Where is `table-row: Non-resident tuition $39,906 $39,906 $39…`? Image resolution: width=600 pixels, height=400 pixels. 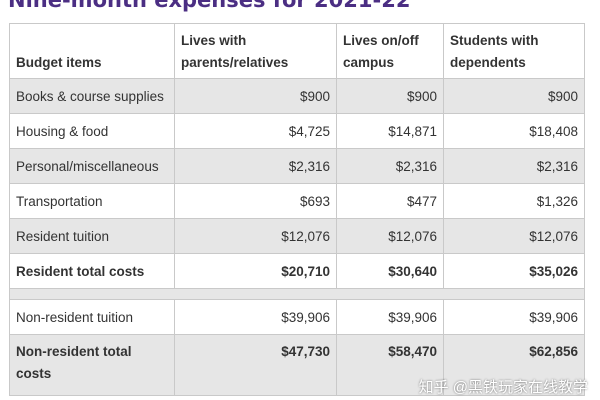
table-row: Non-resident tuition $39,906 $39,906 $39… is located at coordinates (297, 317).